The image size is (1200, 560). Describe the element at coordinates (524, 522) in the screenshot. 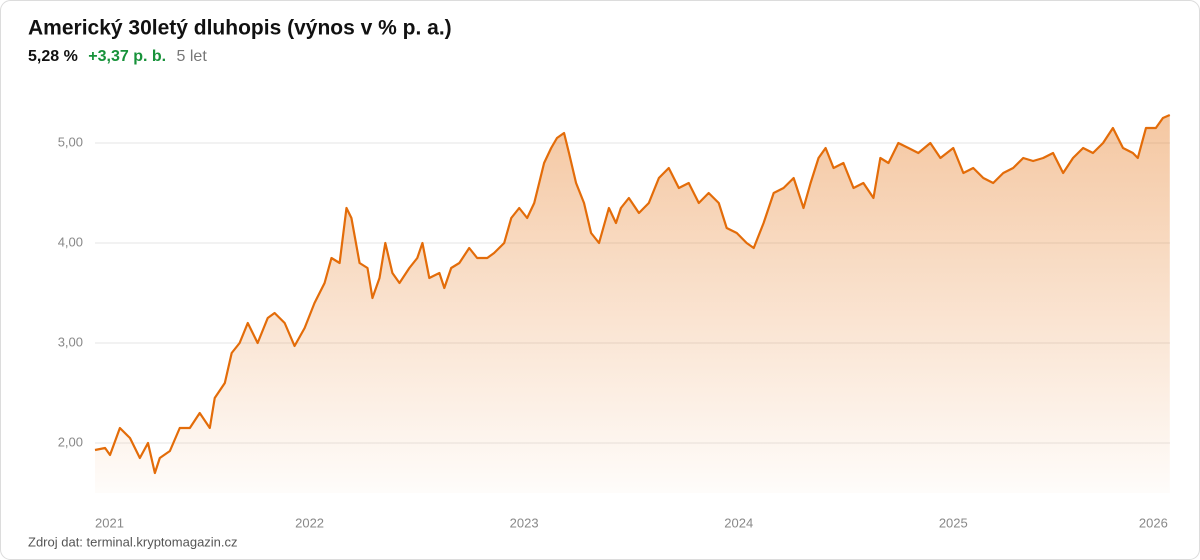

I see `x-tick-label: 2023` at that location.